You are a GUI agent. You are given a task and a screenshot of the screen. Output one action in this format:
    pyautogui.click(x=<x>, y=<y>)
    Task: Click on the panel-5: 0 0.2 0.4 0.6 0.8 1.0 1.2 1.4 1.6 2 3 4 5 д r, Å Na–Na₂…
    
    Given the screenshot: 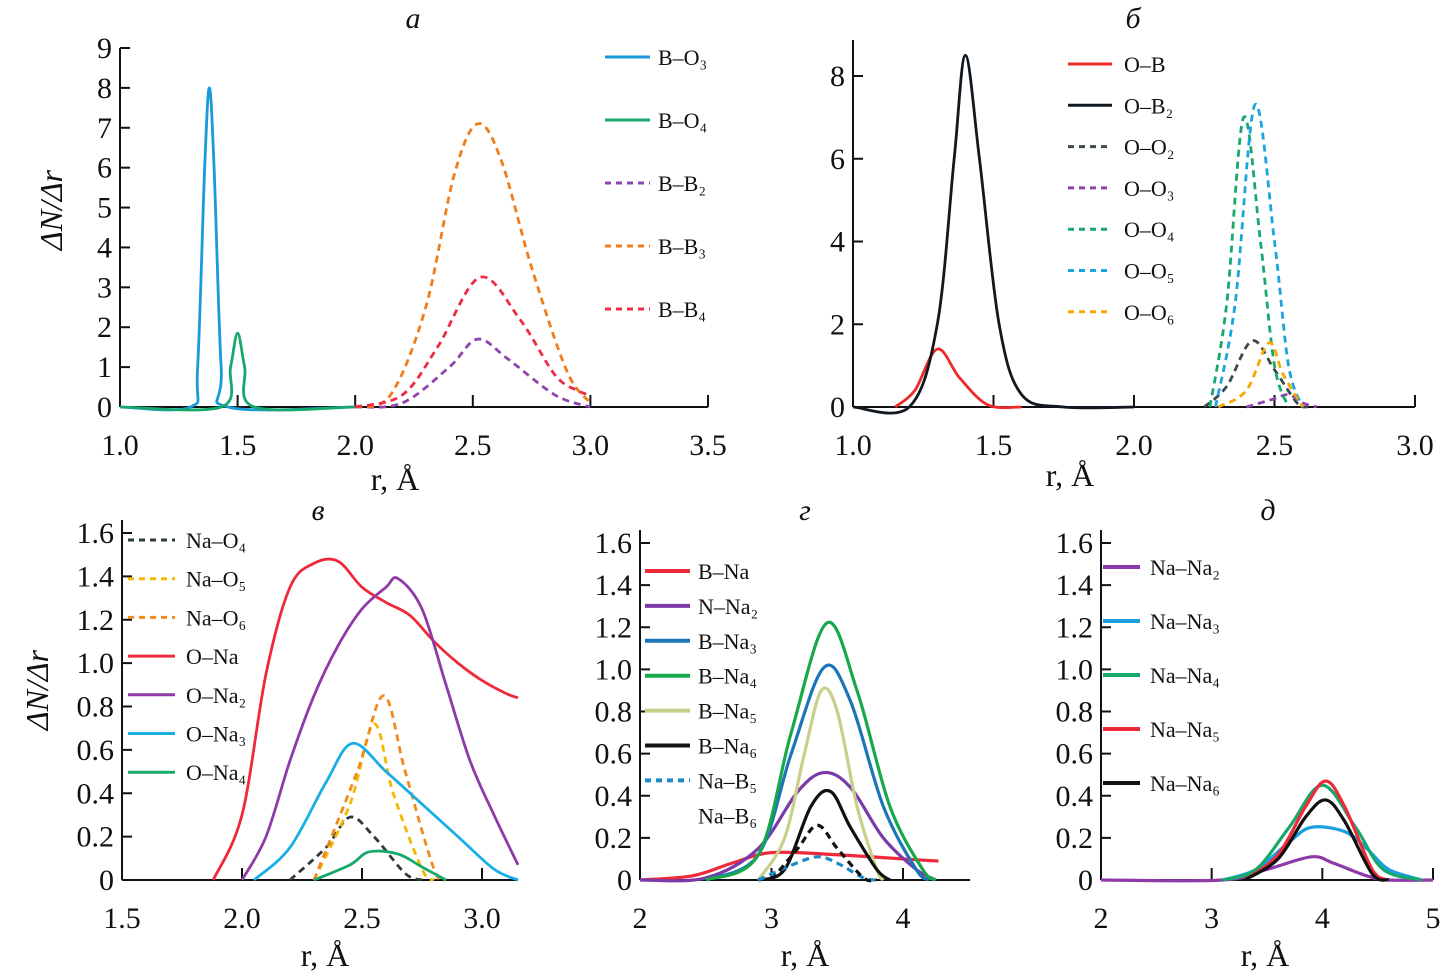 What is the action you would take?
    pyautogui.click(x=1248, y=733)
    